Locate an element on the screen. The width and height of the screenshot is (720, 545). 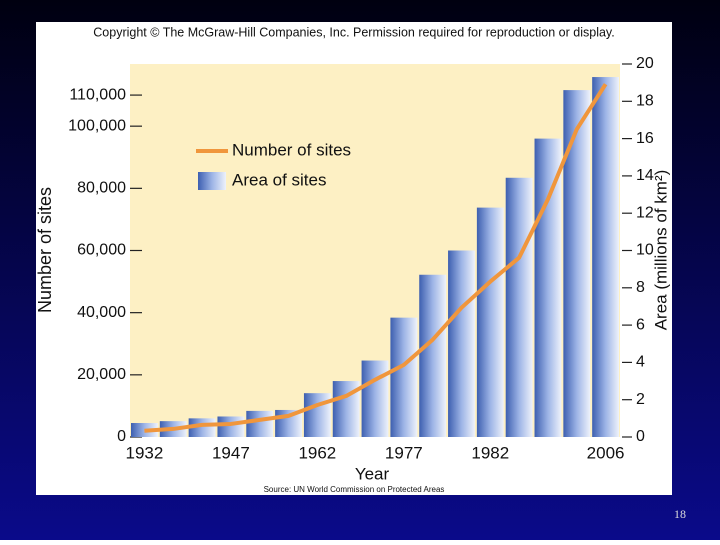
x-tick-label: 1947 is located at coordinates (231, 452).